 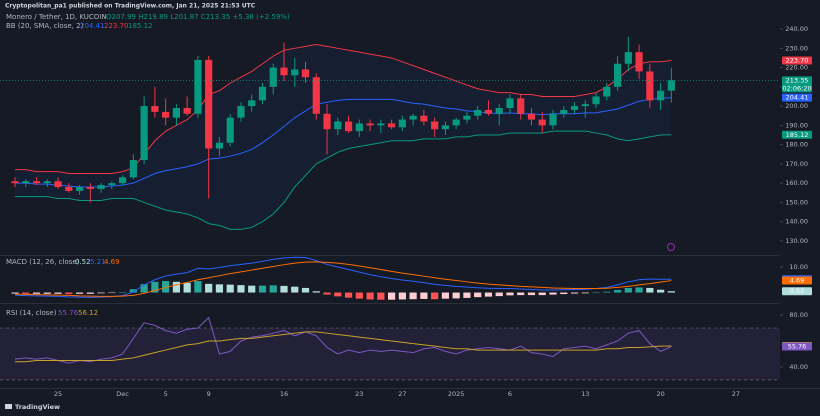 I want to click on x-tick-label: 20, so click(x=660, y=394).